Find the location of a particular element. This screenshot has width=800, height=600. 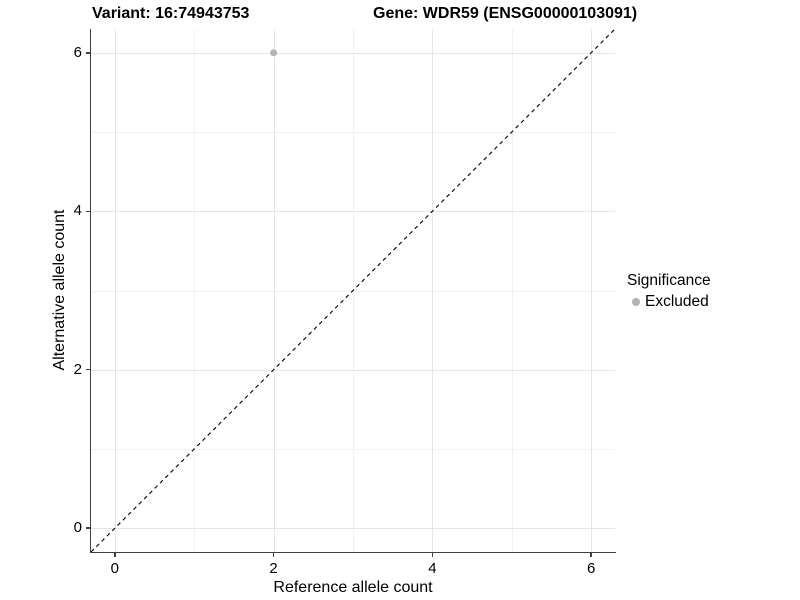

legend-title: Significance is located at coordinates (669, 280).